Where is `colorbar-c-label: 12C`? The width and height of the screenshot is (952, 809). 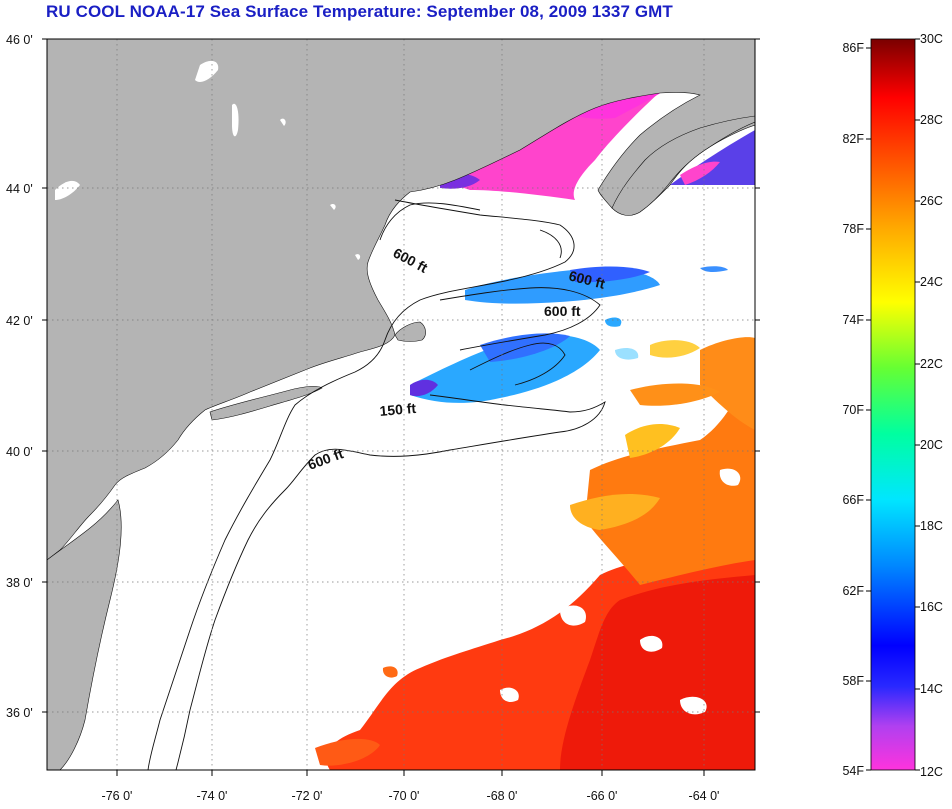 colorbar-c-label: 12C is located at coordinates (931, 772).